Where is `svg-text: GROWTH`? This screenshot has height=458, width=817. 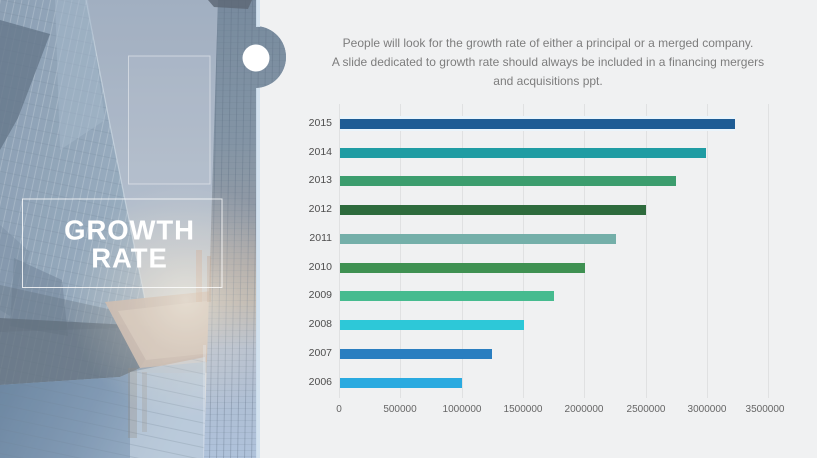 svg-text: GROWTH is located at coordinates (129, 230).